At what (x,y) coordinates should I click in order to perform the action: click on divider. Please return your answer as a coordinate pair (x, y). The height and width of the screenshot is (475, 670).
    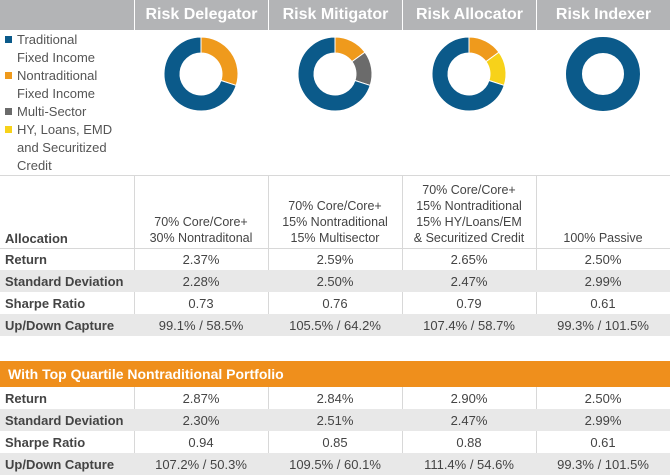
    Looking at the image, I should click on (335, 175).